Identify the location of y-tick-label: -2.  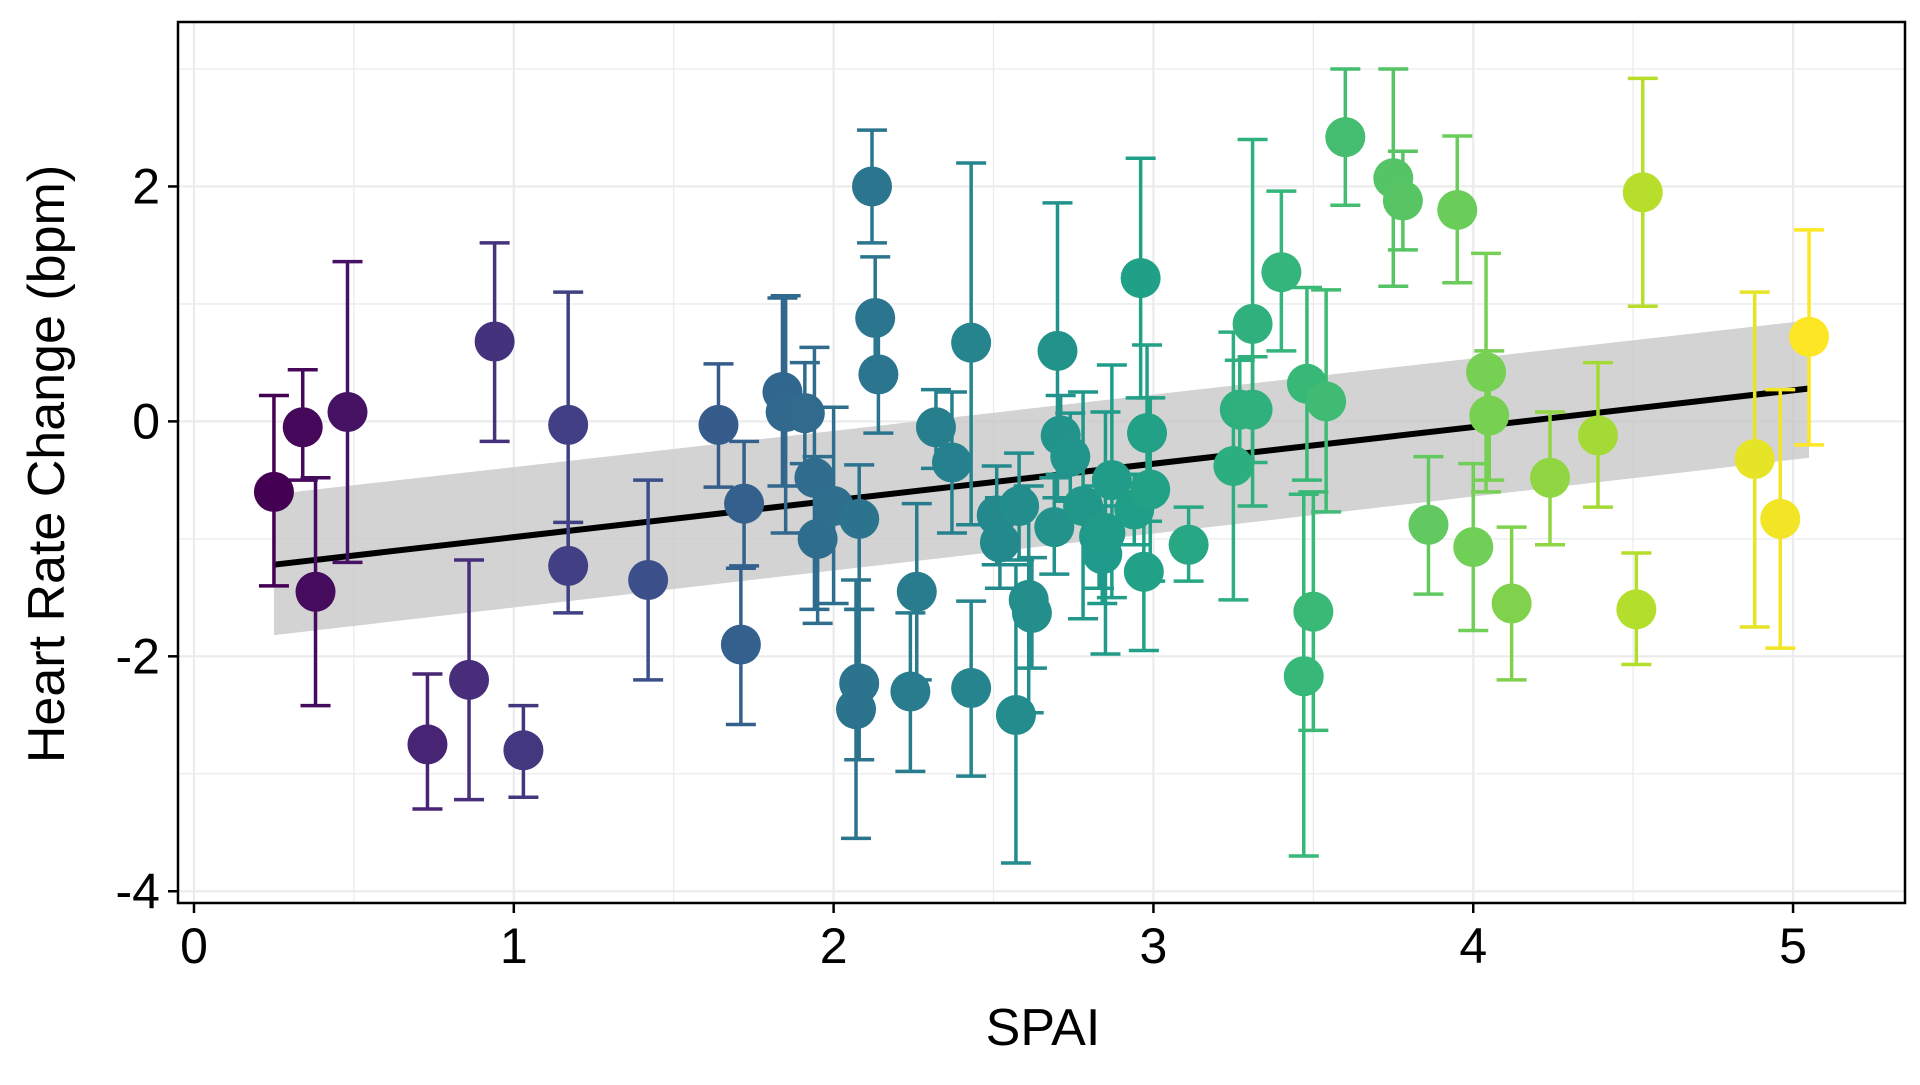
(138, 656).